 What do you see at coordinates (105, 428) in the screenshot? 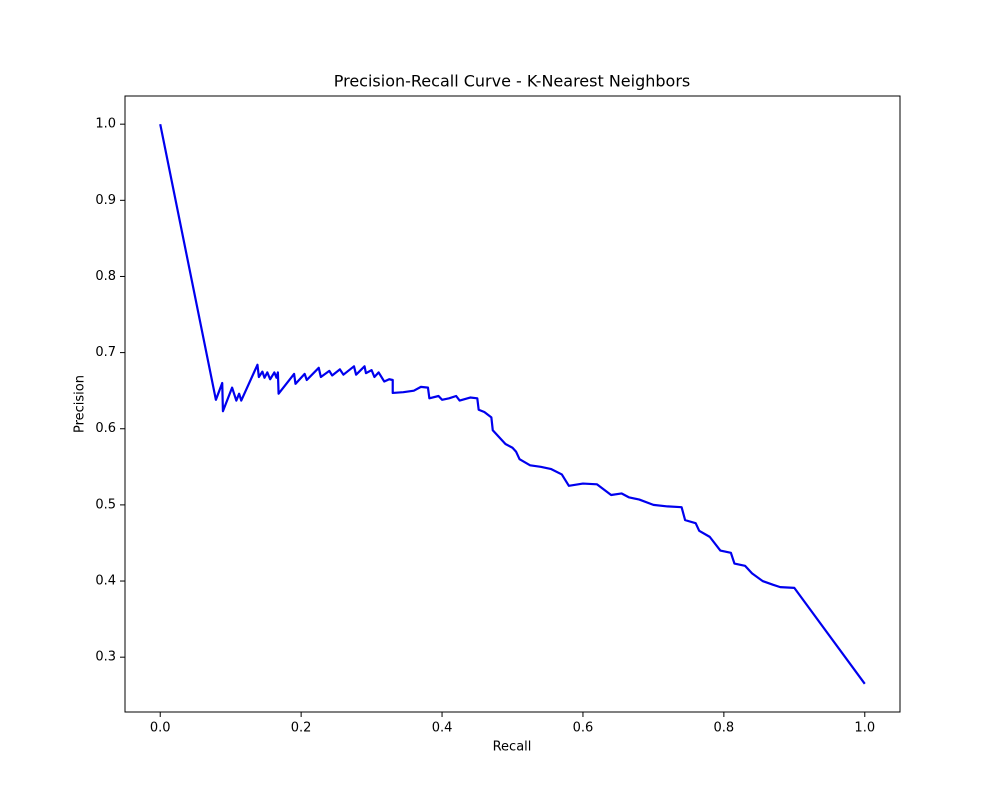
I see `y-tick-label: 0.6` at bounding box center [105, 428].